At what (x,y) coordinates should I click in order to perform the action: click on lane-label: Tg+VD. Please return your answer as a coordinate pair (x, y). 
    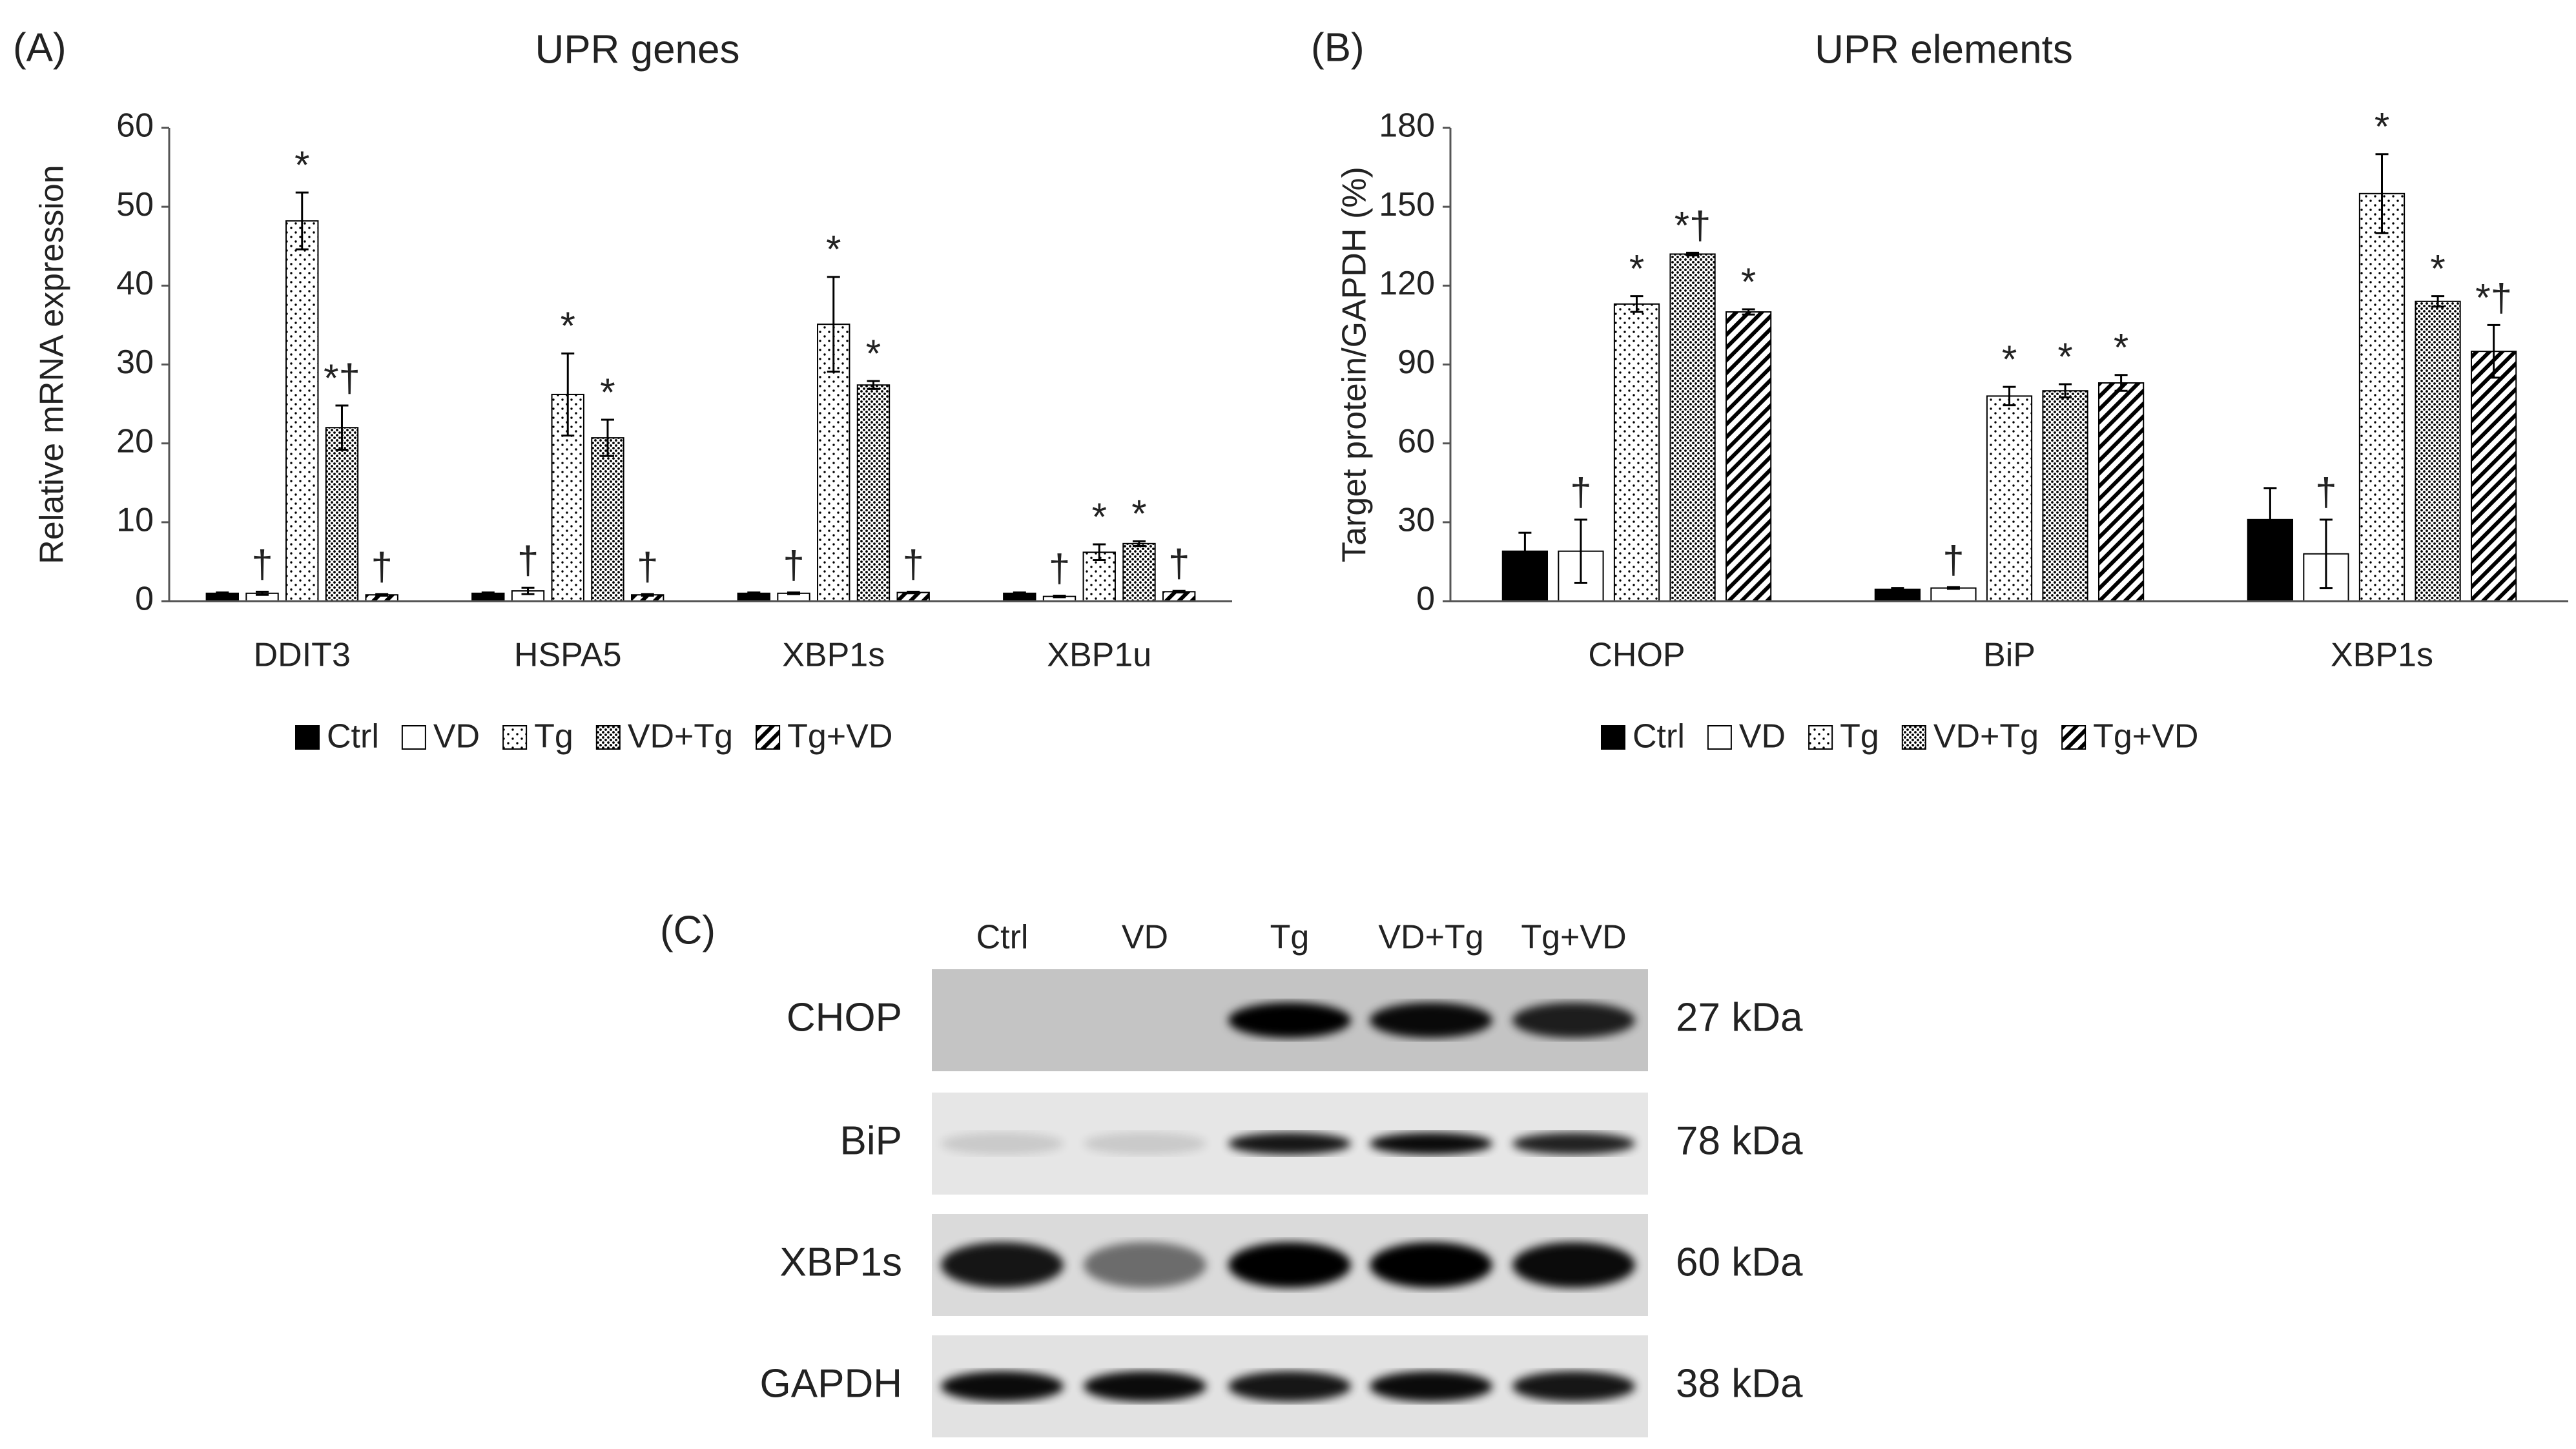
    Looking at the image, I should click on (1573, 937).